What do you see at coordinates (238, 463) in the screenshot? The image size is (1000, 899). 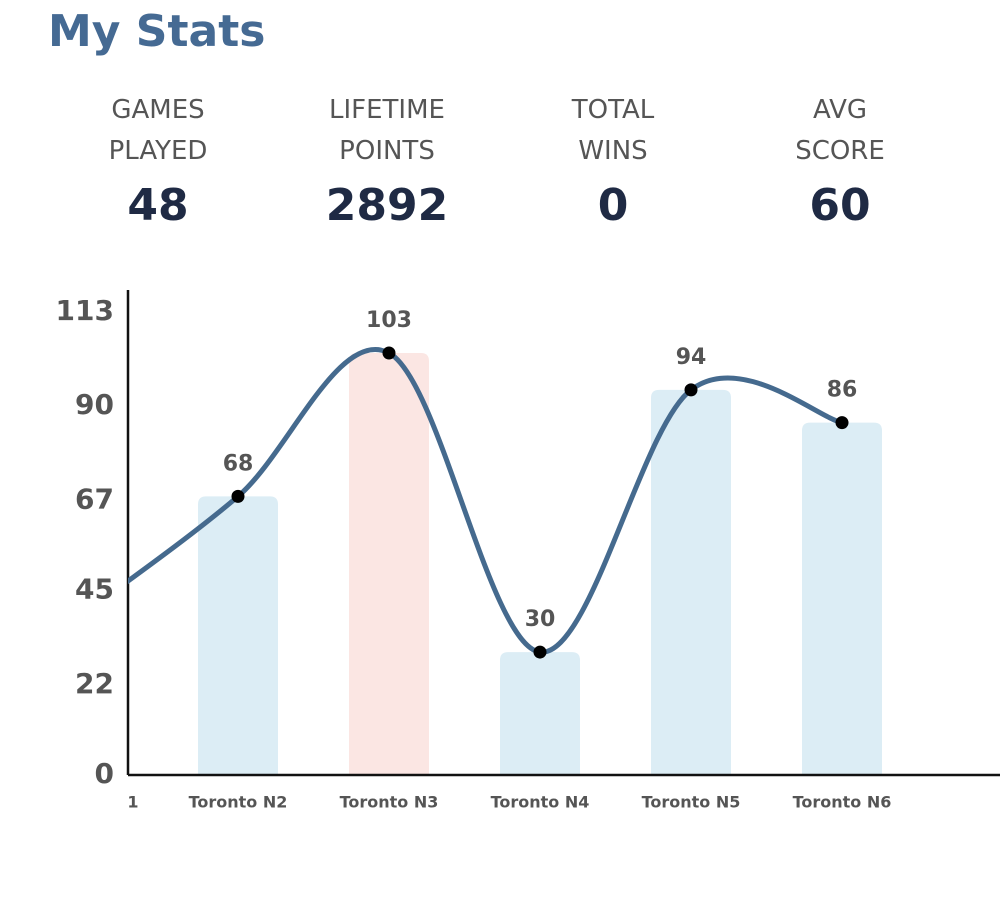 I see `value-label: 68` at bounding box center [238, 463].